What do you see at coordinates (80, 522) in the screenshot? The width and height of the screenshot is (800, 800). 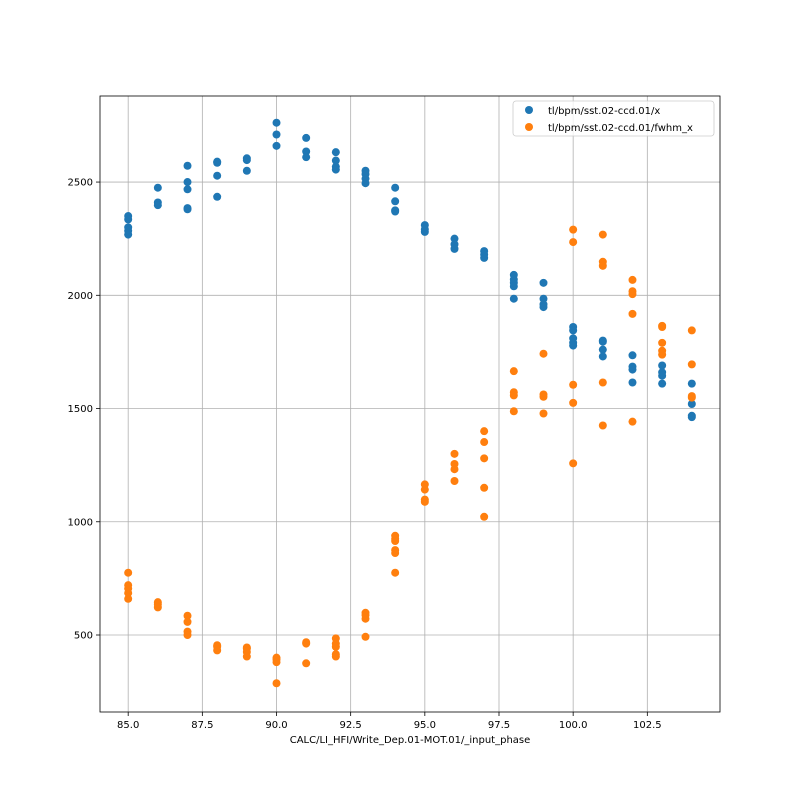 I see `y-tick-label: 1000` at bounding box center [80, 522].